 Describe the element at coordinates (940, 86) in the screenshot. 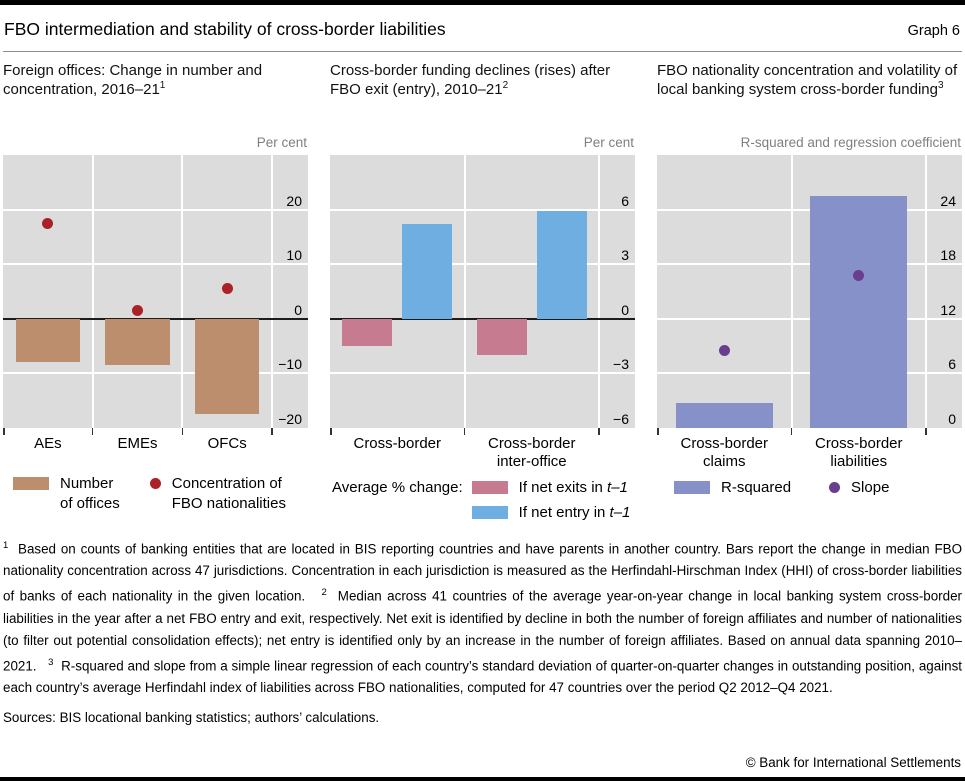

I see `panel-title-footnote-marker: 3` at that location.